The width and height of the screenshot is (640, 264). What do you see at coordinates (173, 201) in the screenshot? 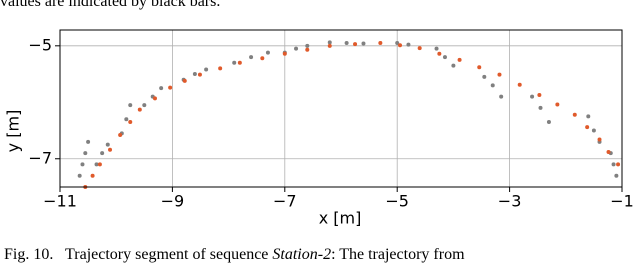
I see `x-tick-label: −9` at bounding box center [173, 201].